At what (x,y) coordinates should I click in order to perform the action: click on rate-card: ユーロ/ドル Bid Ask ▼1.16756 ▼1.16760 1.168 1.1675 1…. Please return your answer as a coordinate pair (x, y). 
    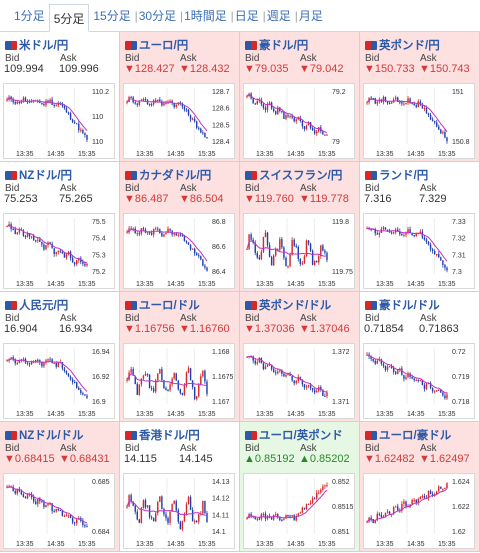
    Looking at the image, I should click on (180, 357).